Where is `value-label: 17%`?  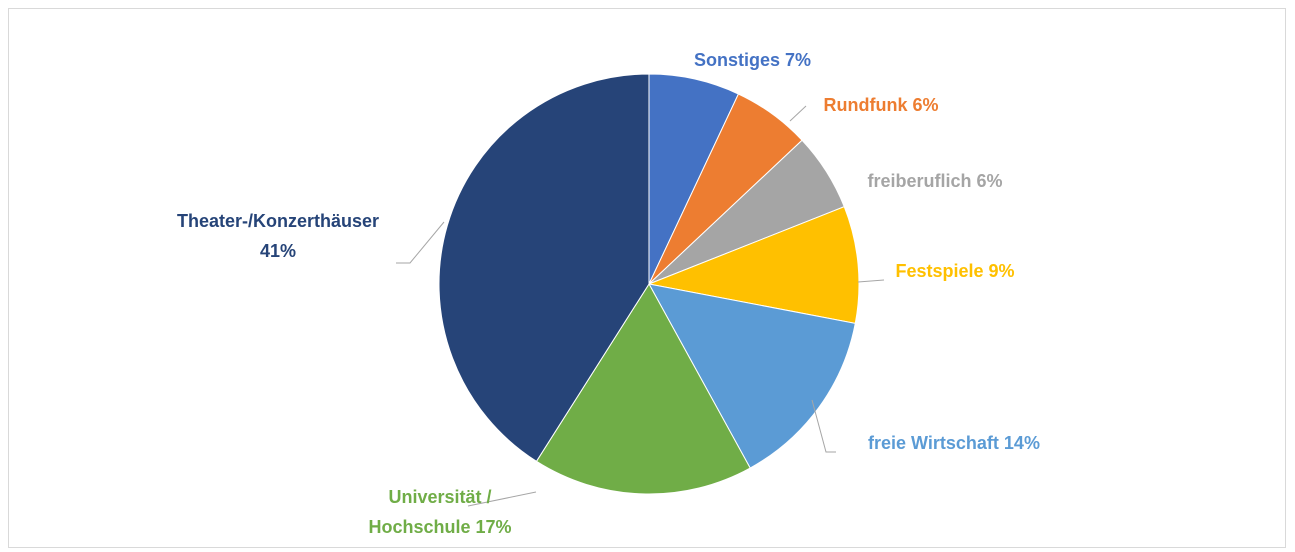
value-label: 17% is located at coordinates (493, 527).